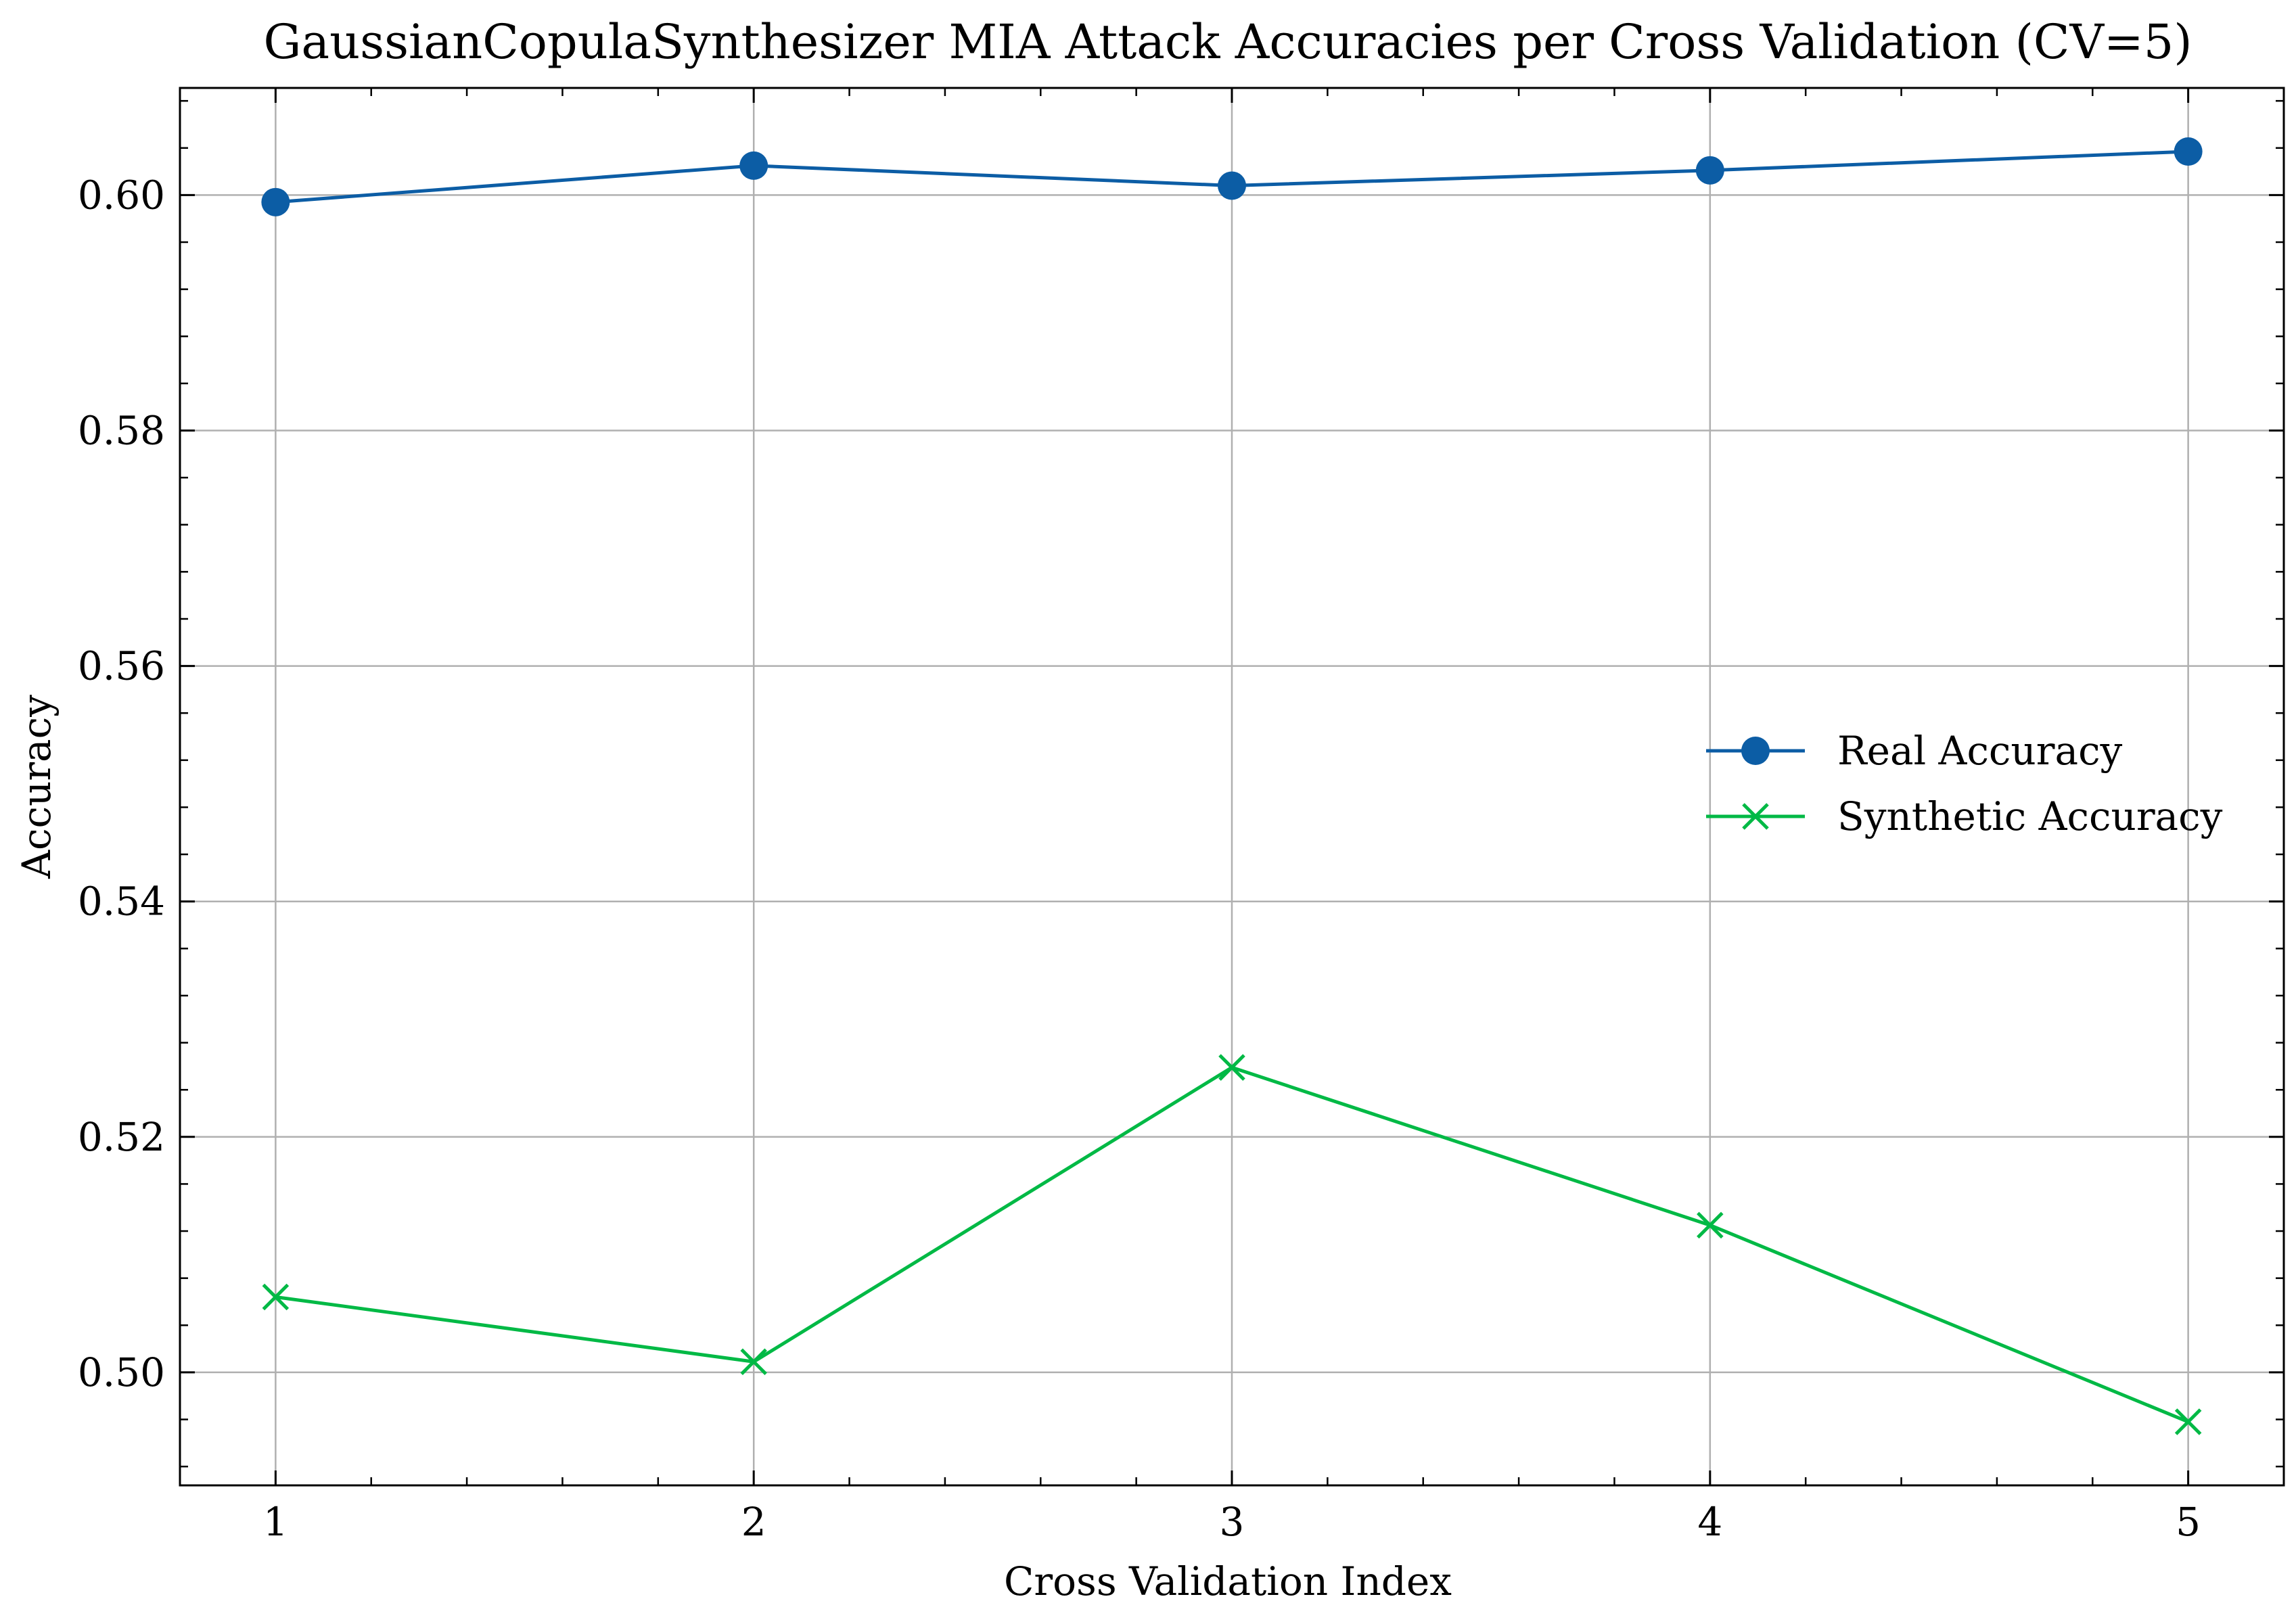 The height and width of the screenshot is (1622, 2296). What do you see at coordinates (37, 787) in the screenshot?
I see `y-axis-label: Accuracy` at bounding box center [37, 787].